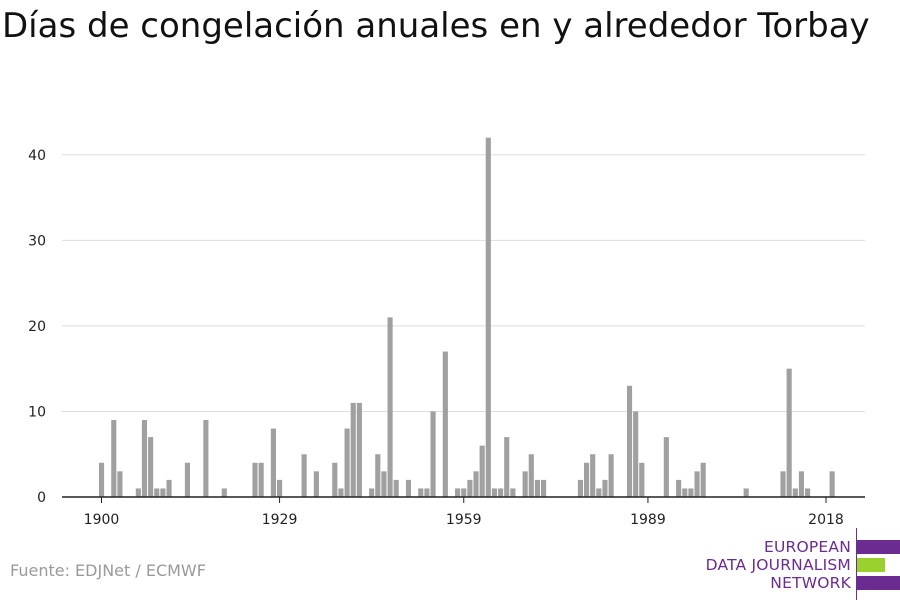  Describe the element at coordinates (871, 565) in the screenshot. I see `logo-bar-middle` at that location.